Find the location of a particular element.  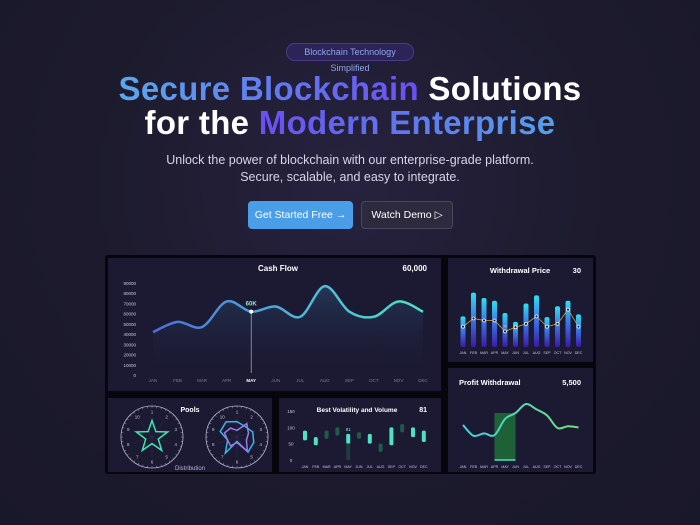

volatility-x-tick: DEC is located at coordinates (424, 467).